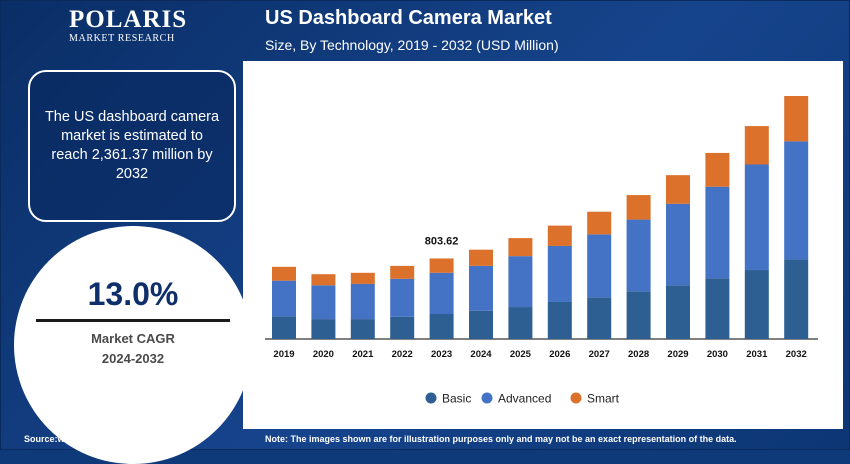  Describe the element at coordinates (678, 244) in the screenshot. I see `bar-advanced-2029` at that location.